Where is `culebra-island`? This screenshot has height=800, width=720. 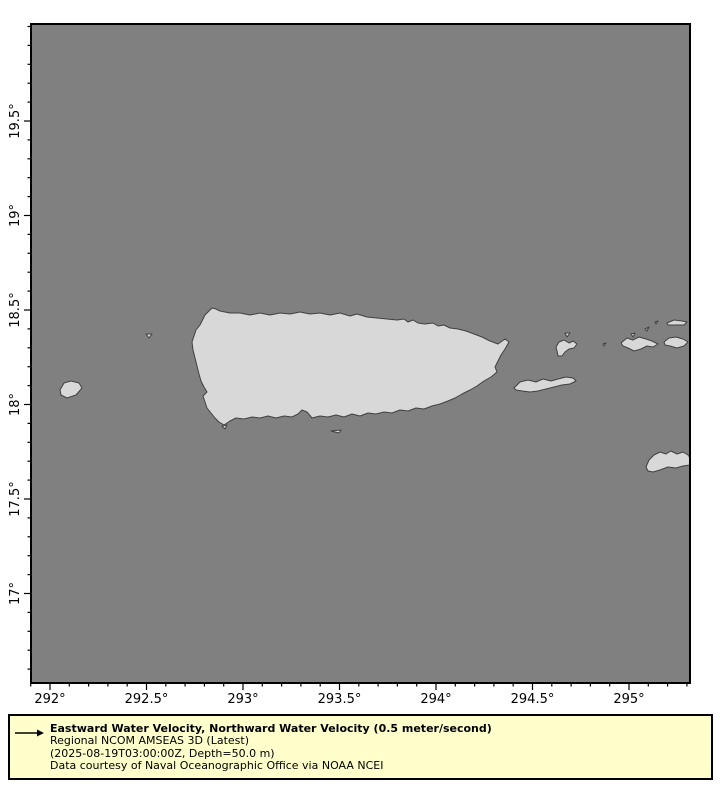
culebra-island is located at coordinates (566, 348).